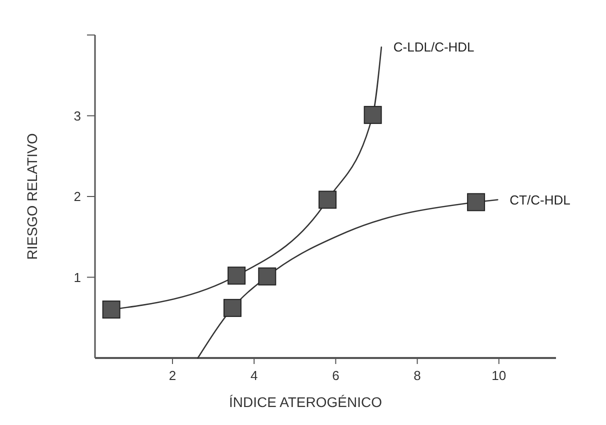 This screenshot has width=606, height=425. Describe the element at coordinates (433, 47) in the screenshot. I see `series-label: C-LDL/C-HDL` at that location.